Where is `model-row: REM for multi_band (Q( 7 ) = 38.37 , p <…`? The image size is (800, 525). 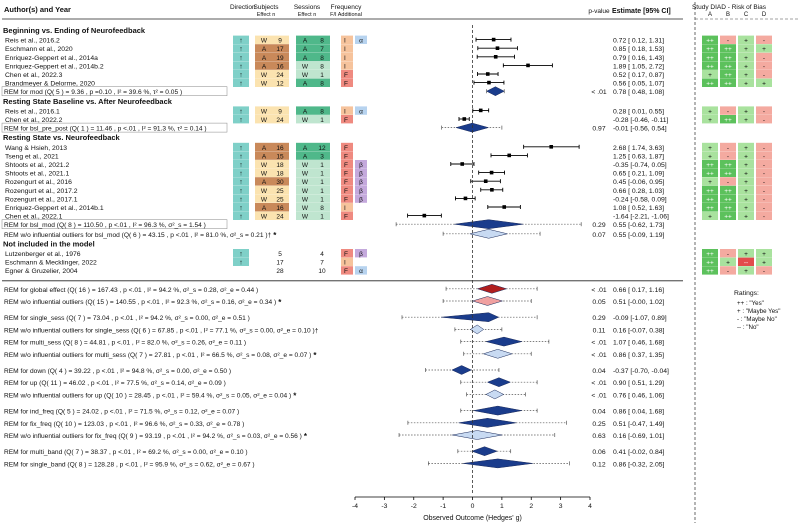
model-row: REM for multi_band (Q( 7 ) = 38.37 , p <… is located at coordinates (334, 451).